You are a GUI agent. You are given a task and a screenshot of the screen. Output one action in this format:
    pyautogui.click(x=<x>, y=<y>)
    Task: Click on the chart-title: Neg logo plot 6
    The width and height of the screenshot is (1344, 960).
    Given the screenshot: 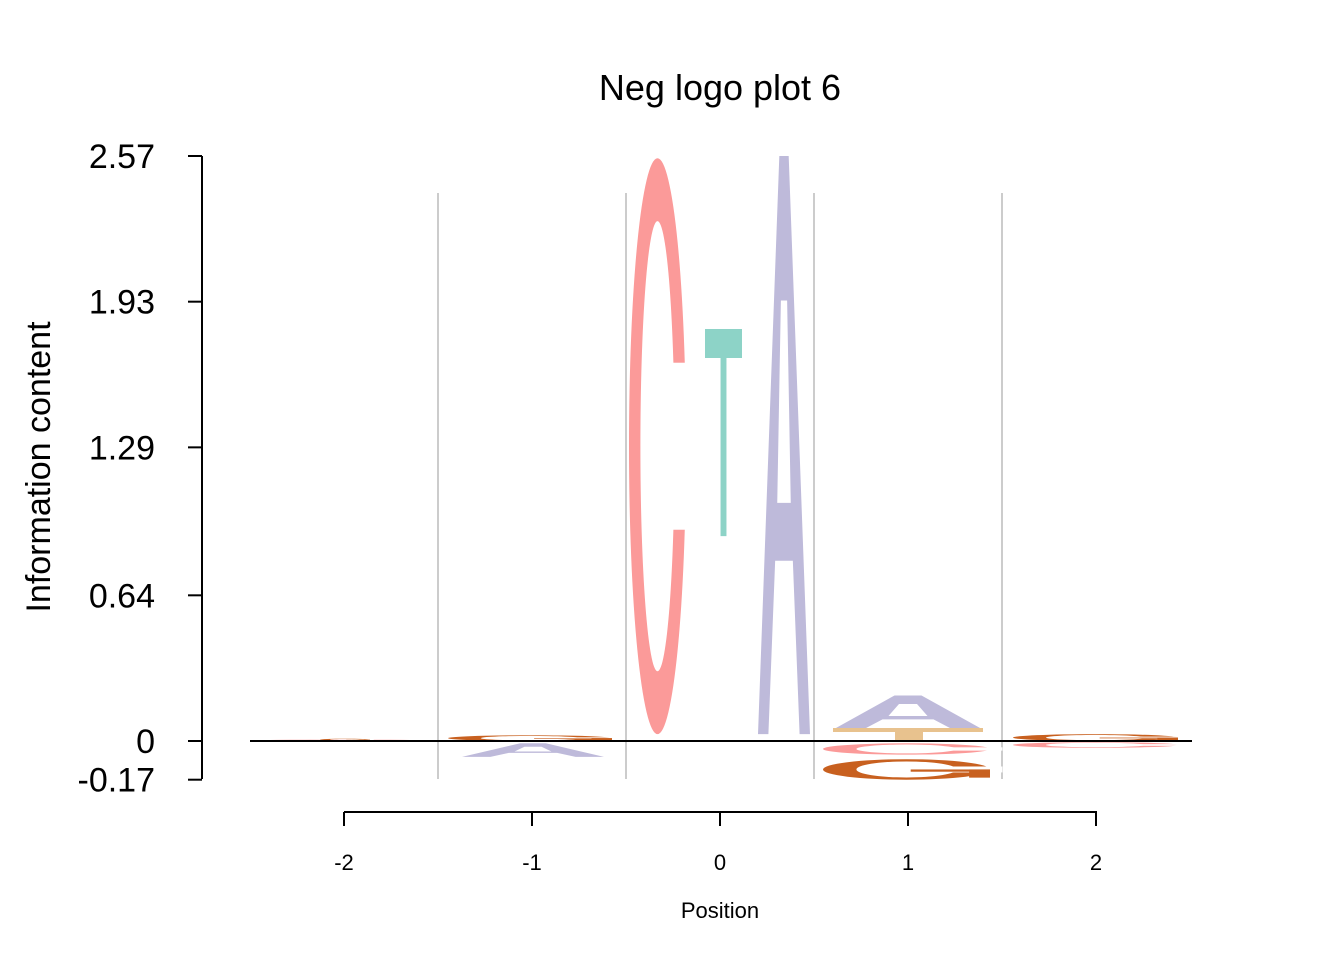 What is the action you would take?
    pyautogui.click(x=720, y=87)
    